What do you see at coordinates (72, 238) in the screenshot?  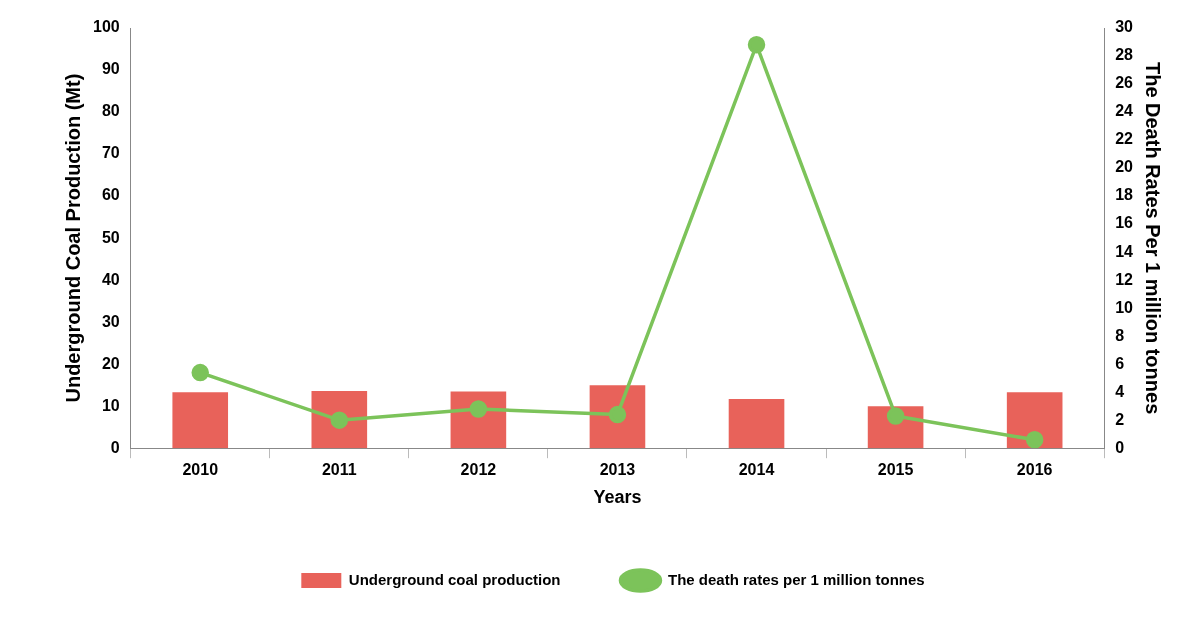 I see `y-axis-title: Underground Coal Production (Mt)` at bounding box center [72, 238].